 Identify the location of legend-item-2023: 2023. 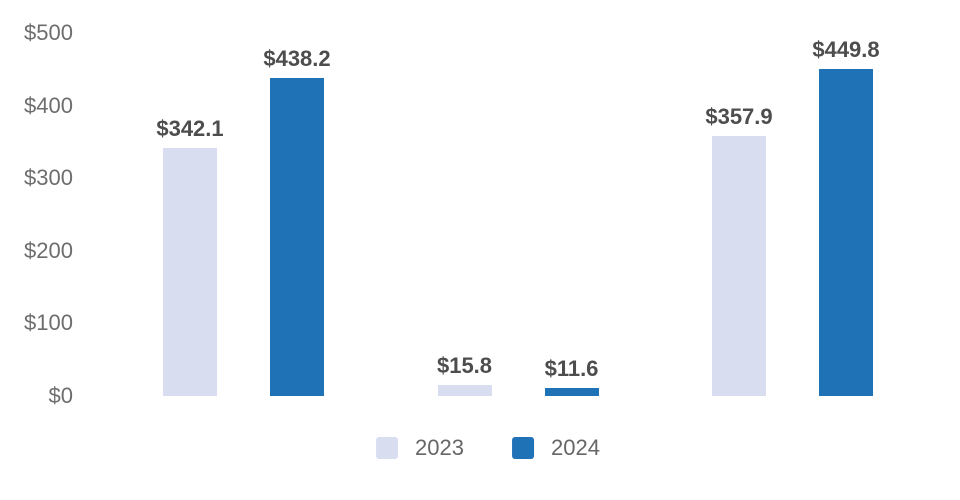
(420, 448).